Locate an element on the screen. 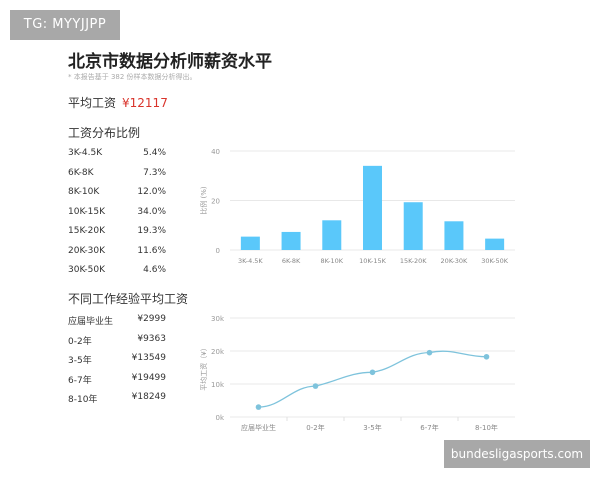 The height and width of the screenshot is (480, 600). average-salary-value: ¥12117 is located at coordinates (145, 103).